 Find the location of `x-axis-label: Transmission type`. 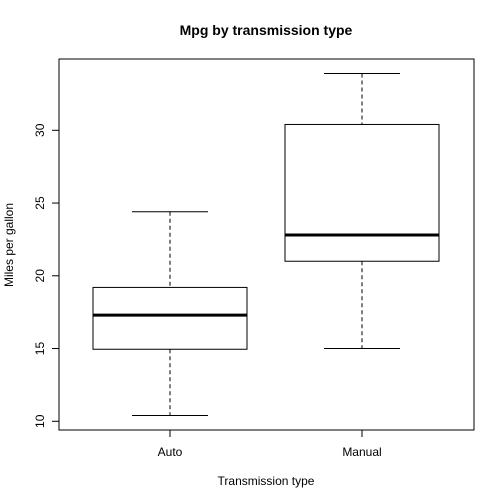

x-axis-label: Transmission type is located at coordinates (266, 481).